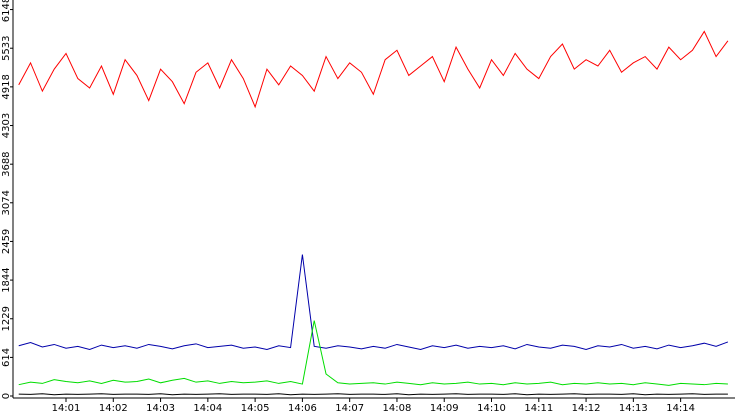  I want to click on x-tick-label: 14:01, so click(66, 408).